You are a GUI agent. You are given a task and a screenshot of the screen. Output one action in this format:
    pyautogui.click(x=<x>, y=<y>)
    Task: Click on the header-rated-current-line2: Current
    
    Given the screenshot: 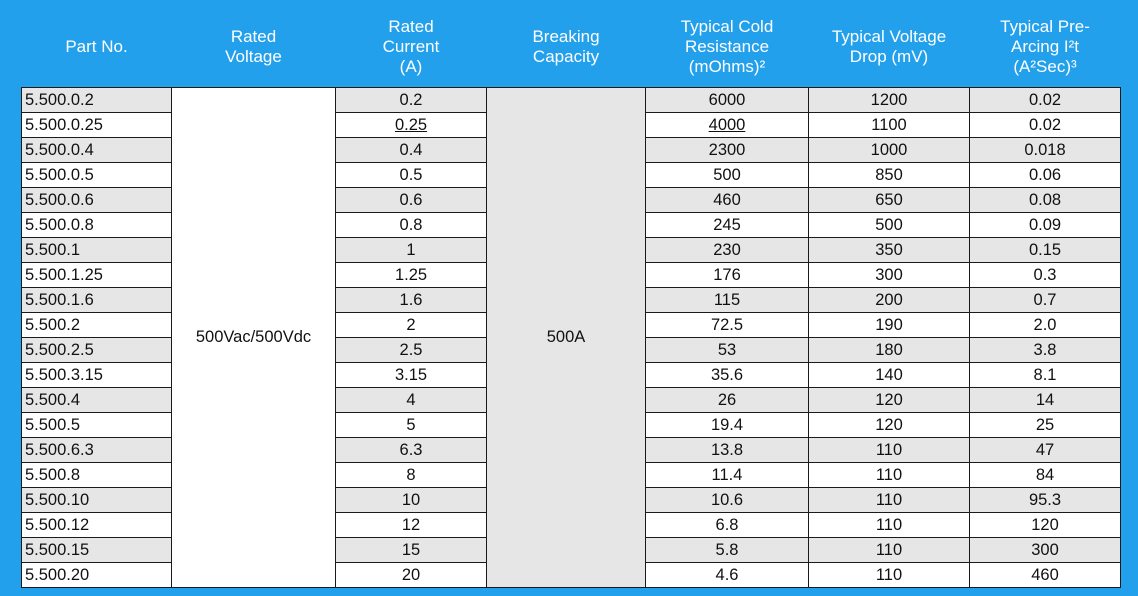 What is the action you would take?
    pyautogui.click(x=411, y=46)
    